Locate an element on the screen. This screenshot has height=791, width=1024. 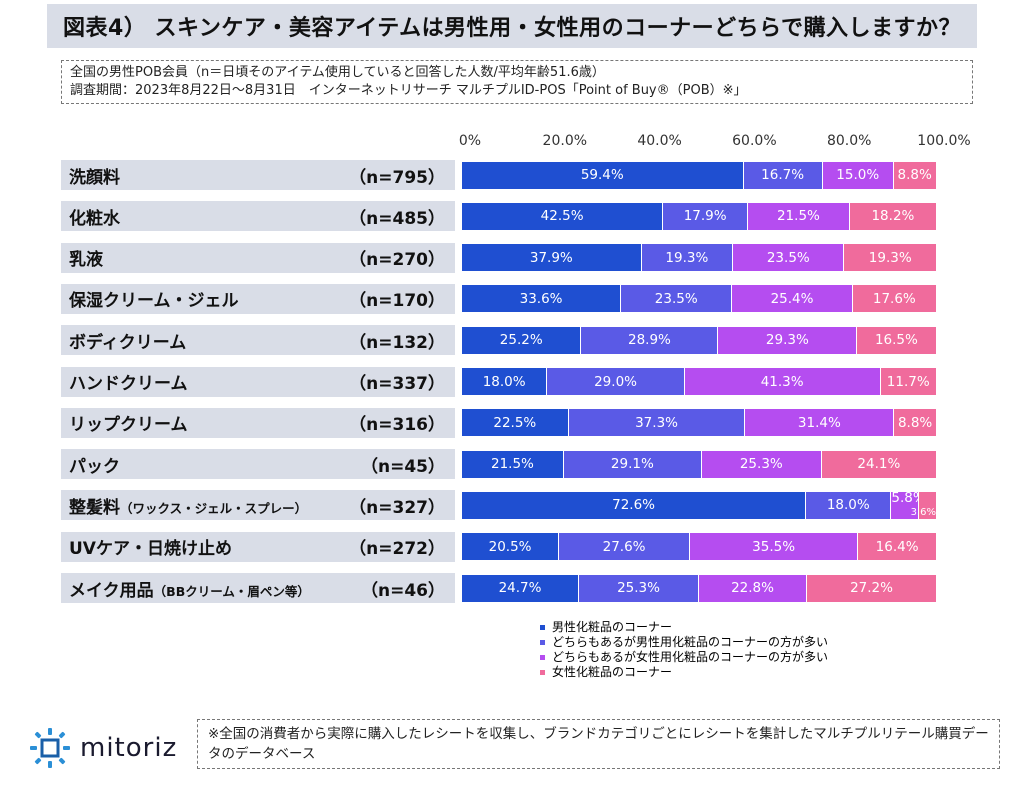
stacked-bar: 37.9% 19.3% 23.5% 19.3% is located at coordinates (699, 258).